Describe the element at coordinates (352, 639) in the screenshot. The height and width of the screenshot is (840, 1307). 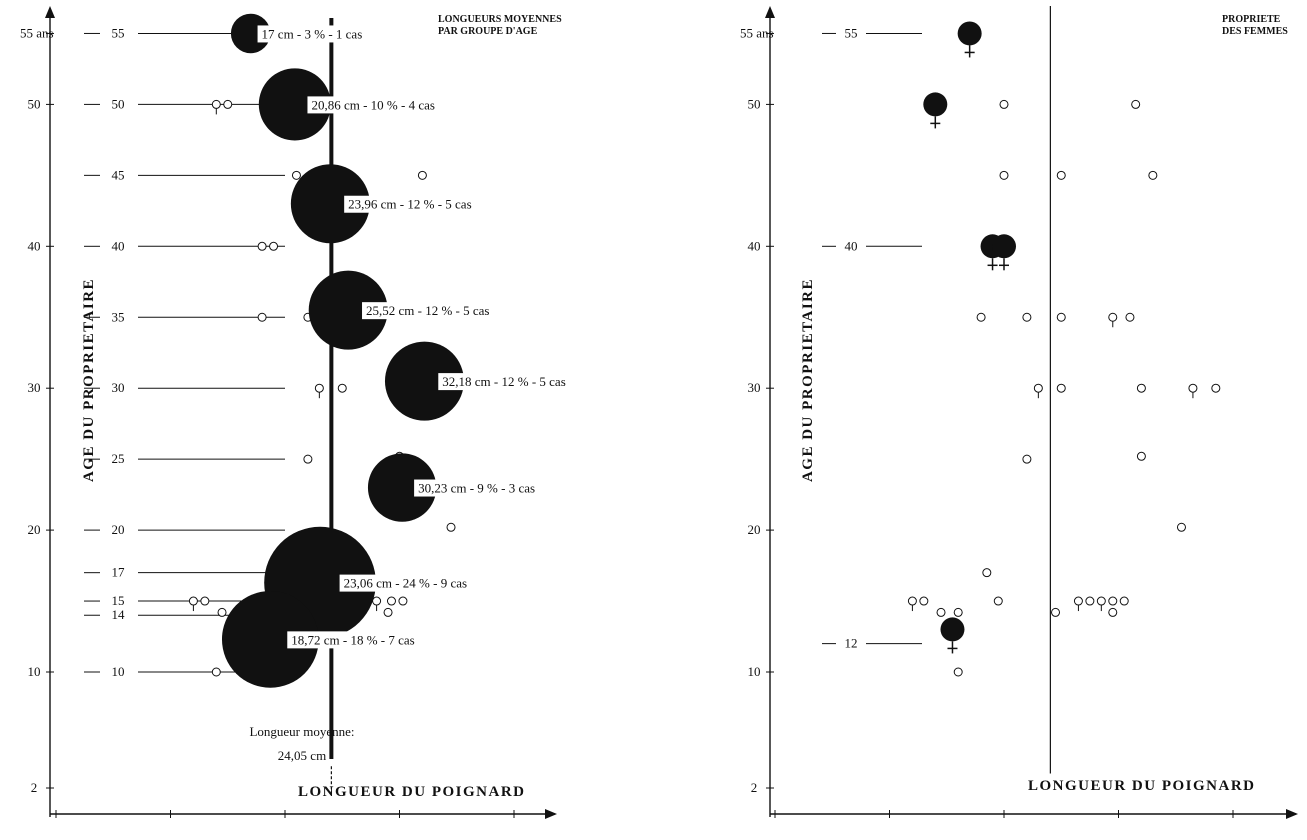
I see `group-mean-label: 18,72 cm - 18 % - 7 cas` at that location.